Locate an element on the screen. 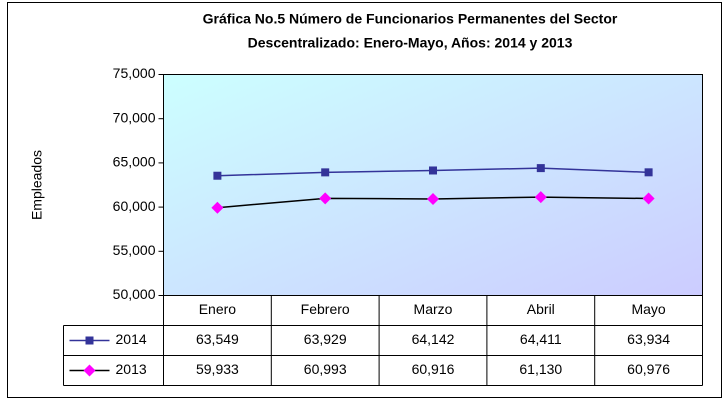  y-tick-label: 55,000 is located at coordinates (134, 250).